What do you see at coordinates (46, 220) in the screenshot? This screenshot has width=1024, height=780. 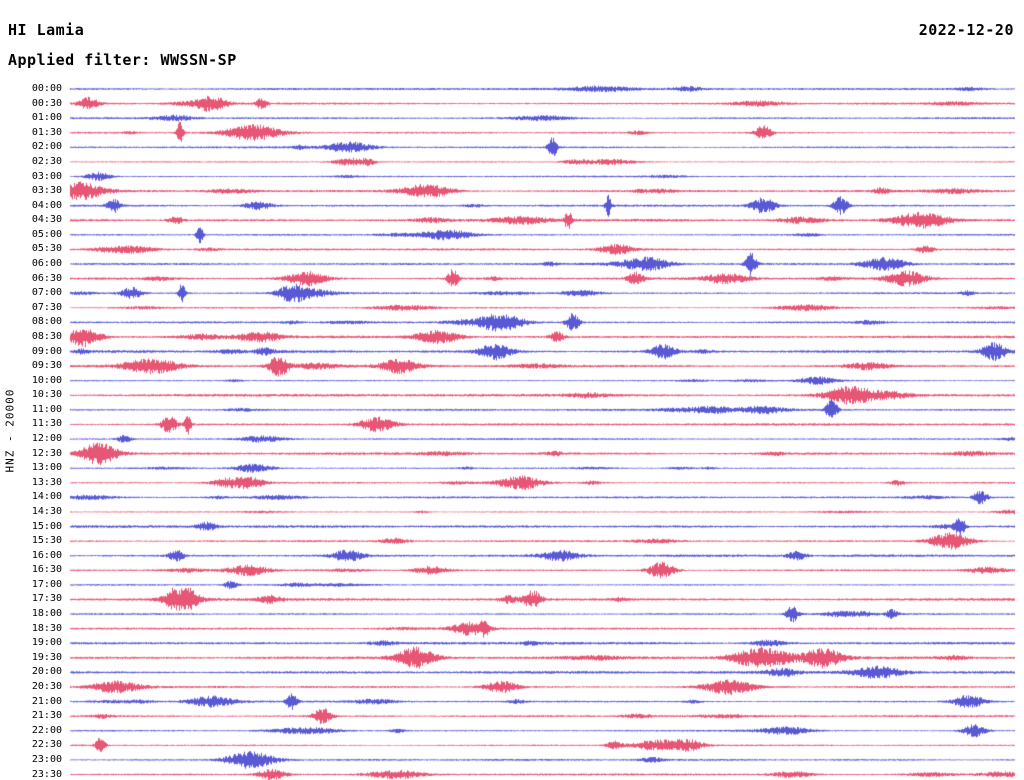 I see `row-time-label: 04:30` at bounding box center [46, 220].